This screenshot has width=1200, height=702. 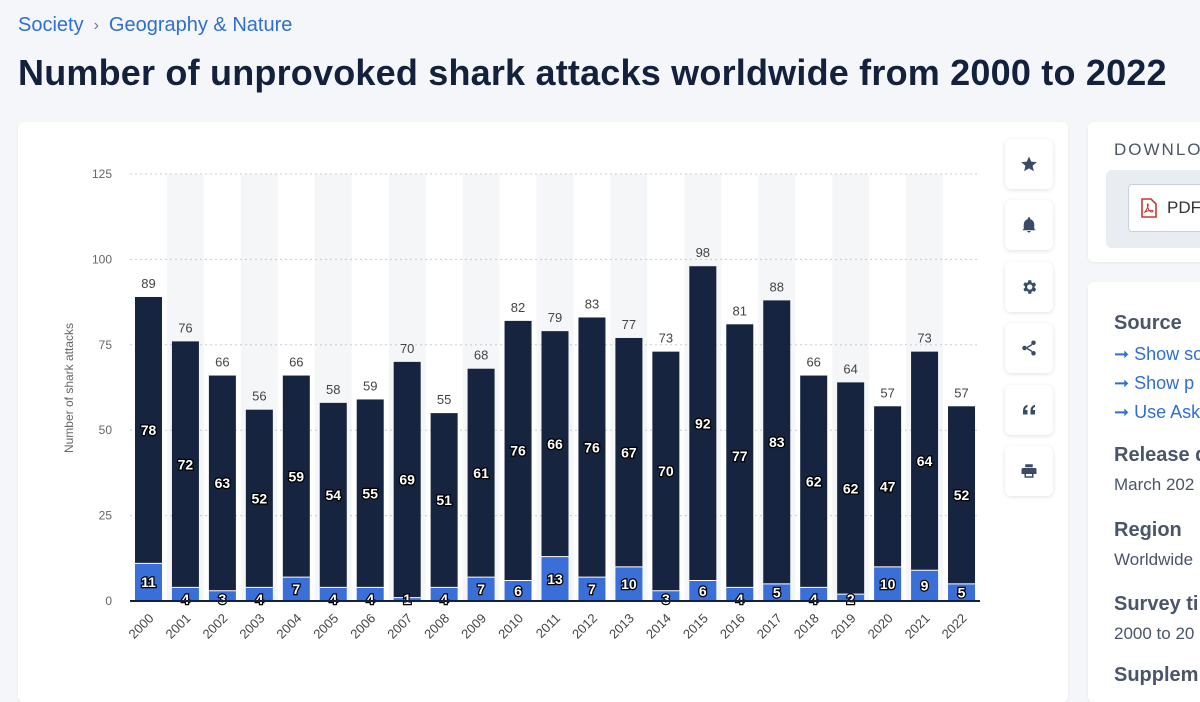 I want to click on pdf-label: PDF, so click(x=1183, y=207).